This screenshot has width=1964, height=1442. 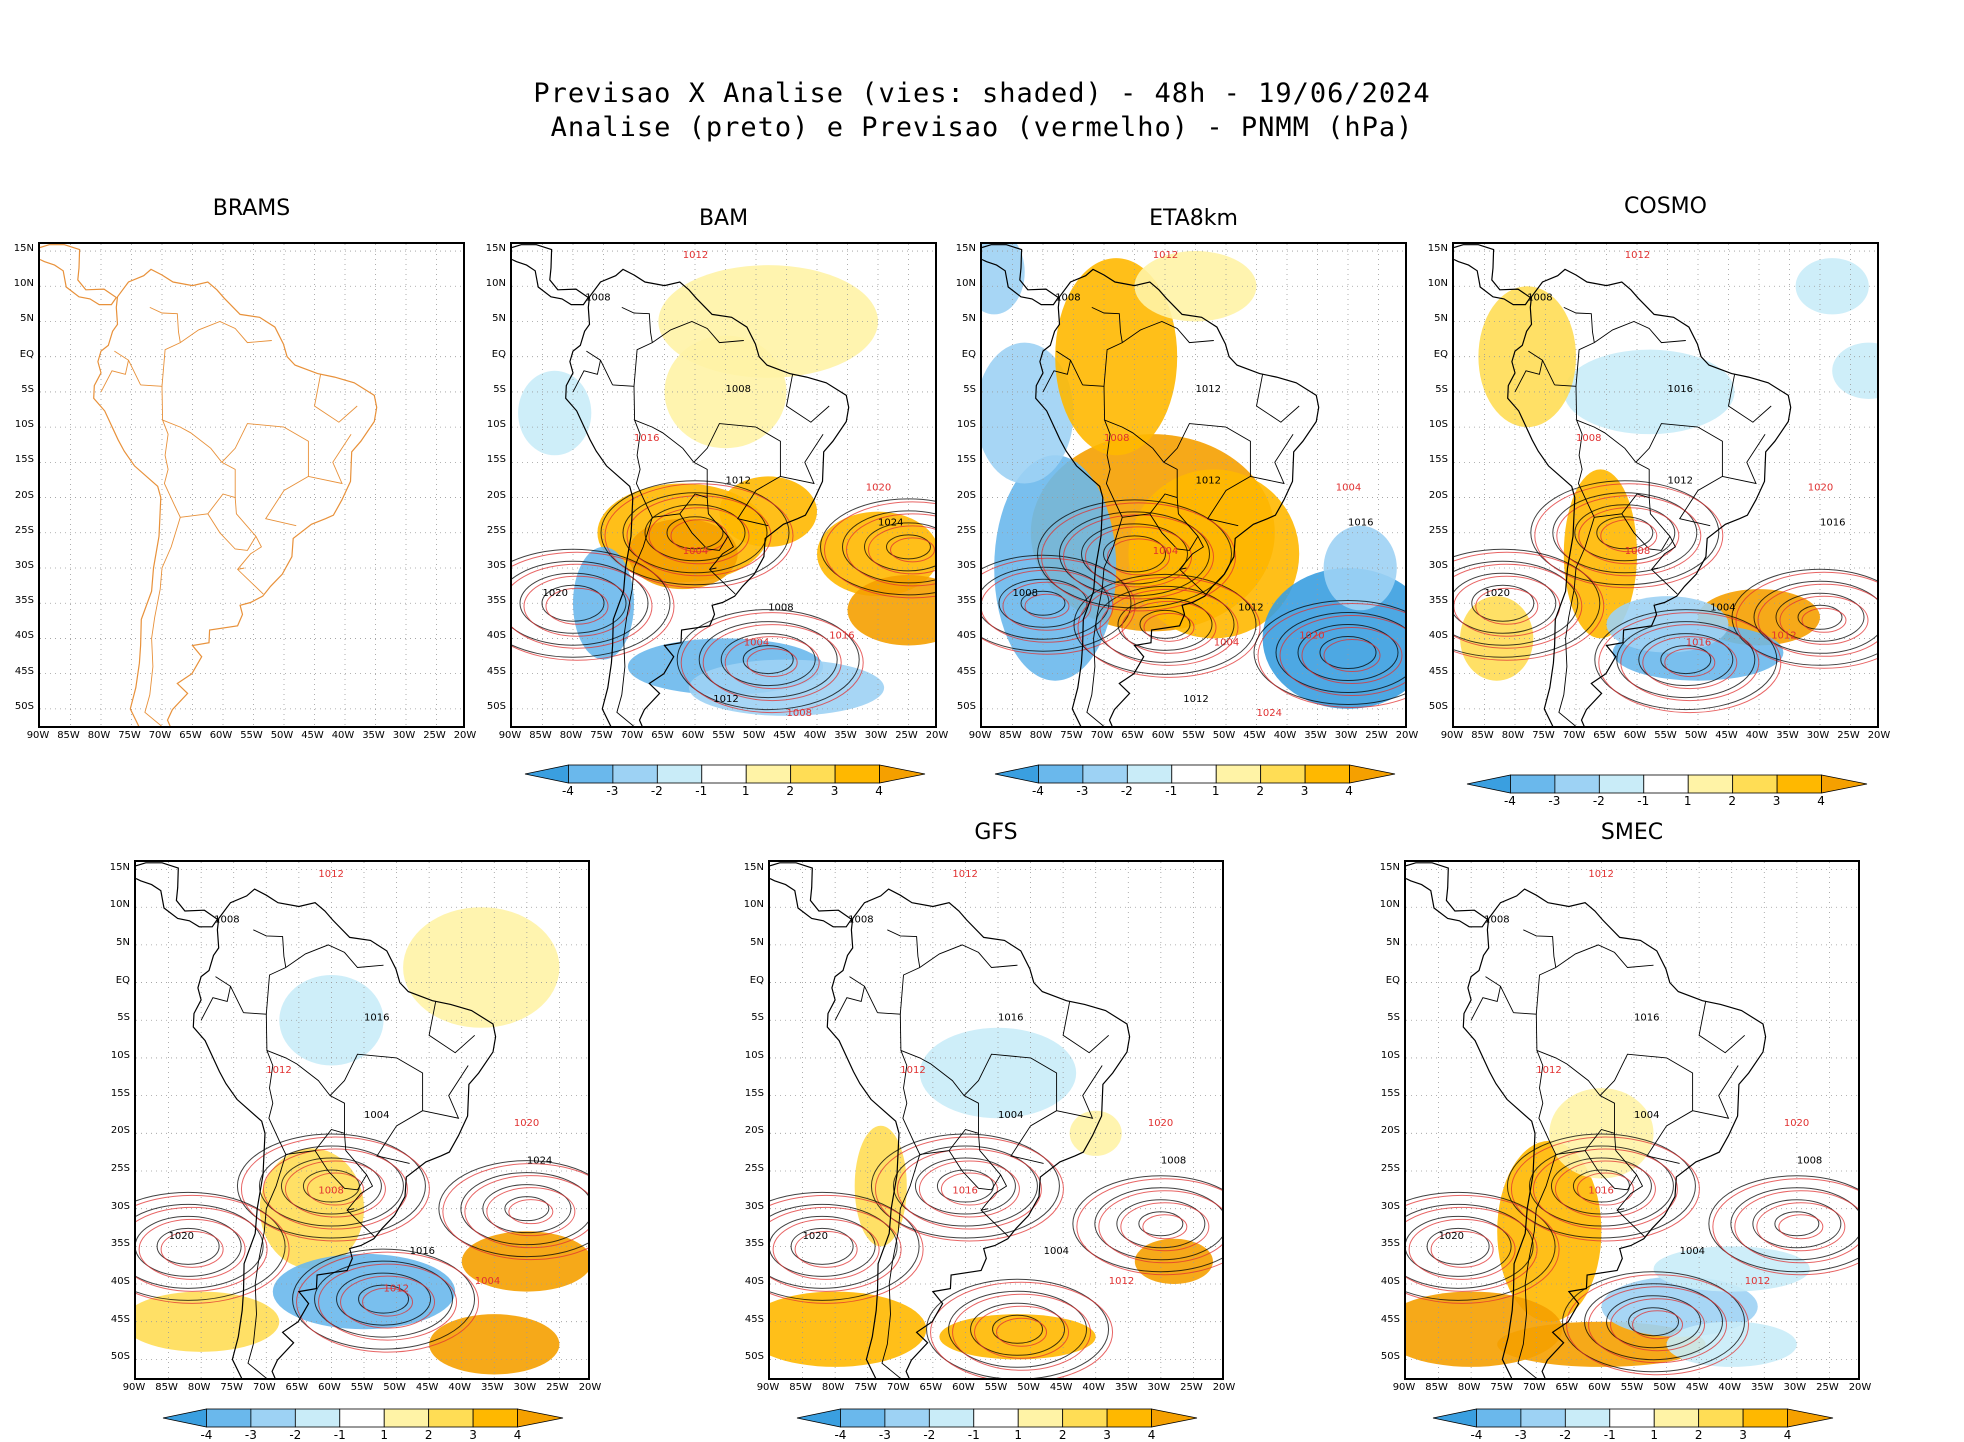 I want to click on colorbar-label: 1, so click(x=1215, y=791).